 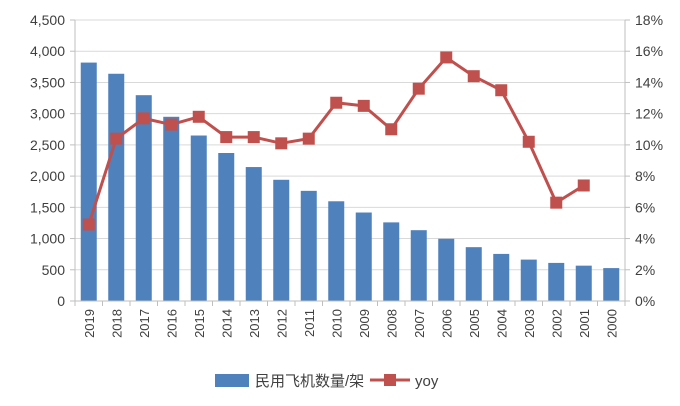 What do you see at coordinates (309, 381) in the screenshot?
I see `legend-bar-label: 民用飞机数量/架` at bounding box center [309, 381].